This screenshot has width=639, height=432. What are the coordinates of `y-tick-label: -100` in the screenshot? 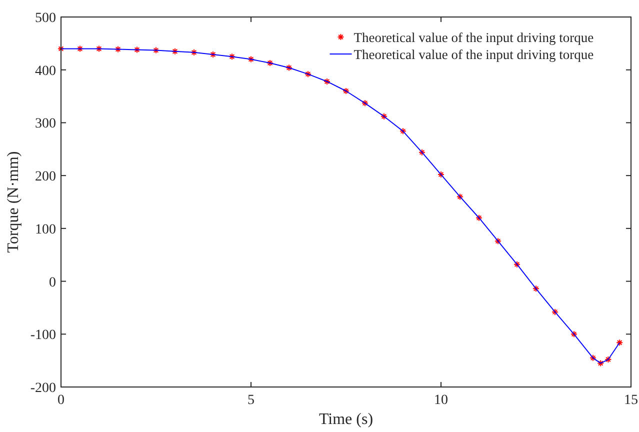 It's located at (43, 336).